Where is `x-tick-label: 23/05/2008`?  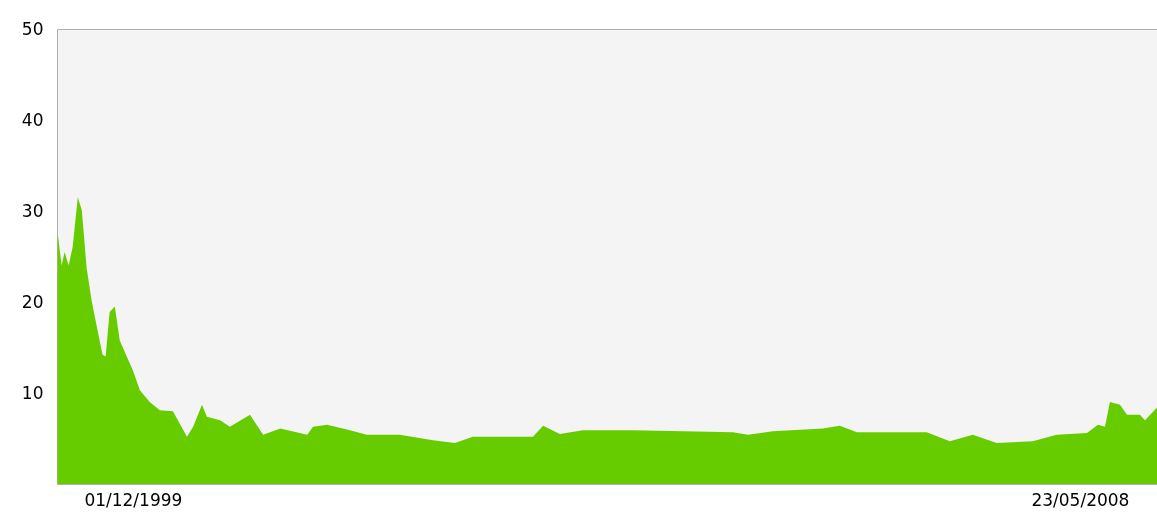 x-tick-label: 23/05/2008 is located at coordinates (1080, 499).